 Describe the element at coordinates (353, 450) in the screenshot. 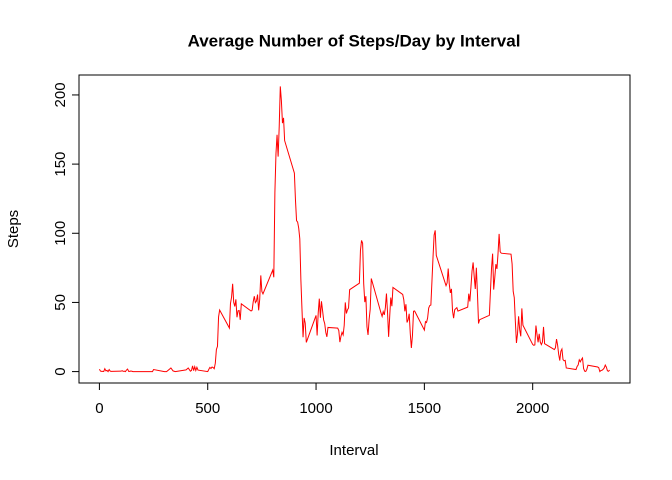

I see `x-axis-label: Interval` at that location.